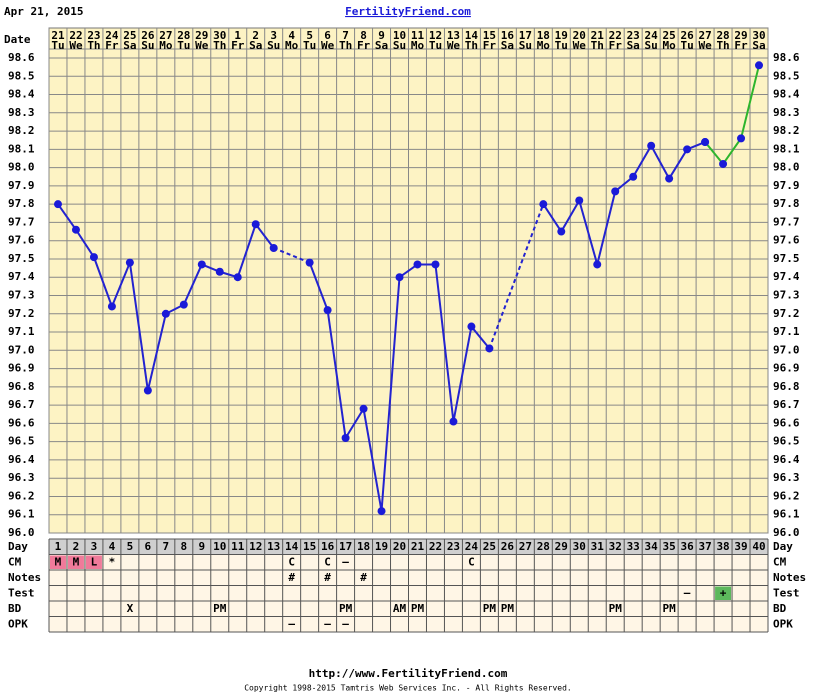  I want to click on day-number: 24, so click(472, 546).